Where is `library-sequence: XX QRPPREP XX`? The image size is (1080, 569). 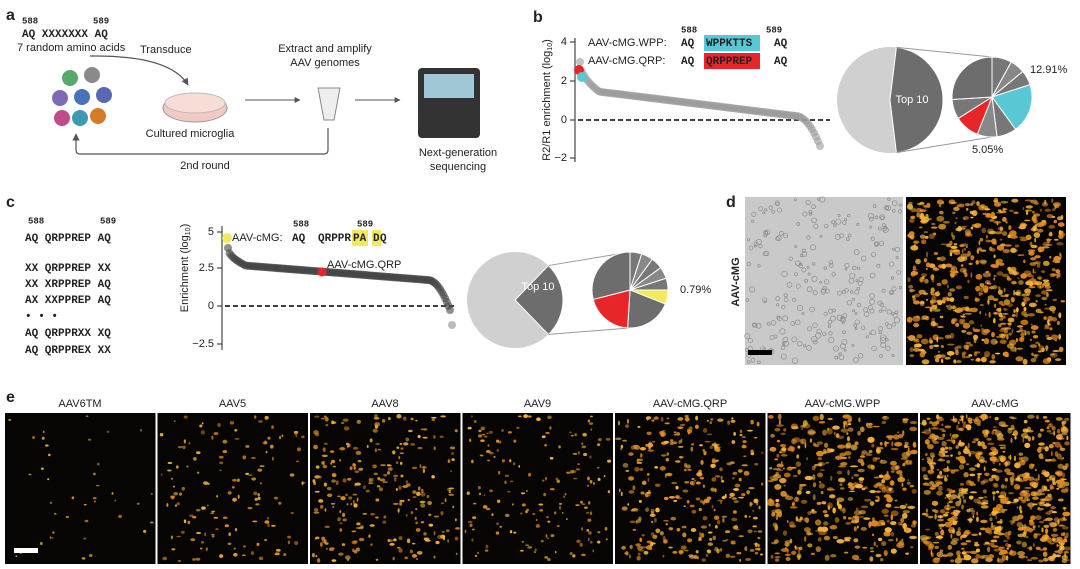 library-sequence: XX QRPPREP XX is located at coordinates (68, 269).